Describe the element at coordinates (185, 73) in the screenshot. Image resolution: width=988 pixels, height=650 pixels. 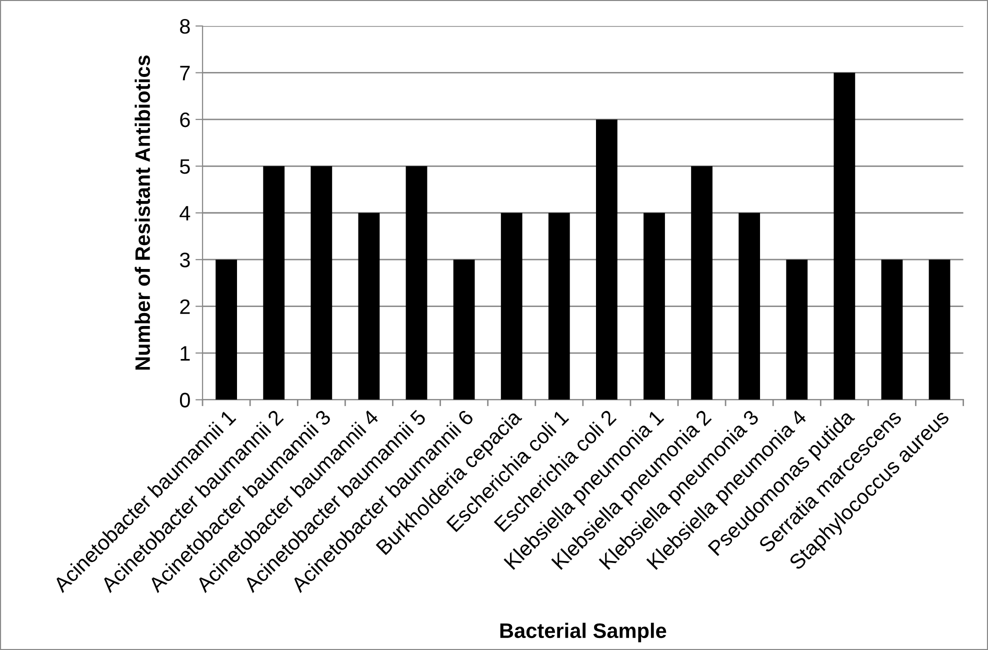
I see `y-tick-label: 7` at that location.